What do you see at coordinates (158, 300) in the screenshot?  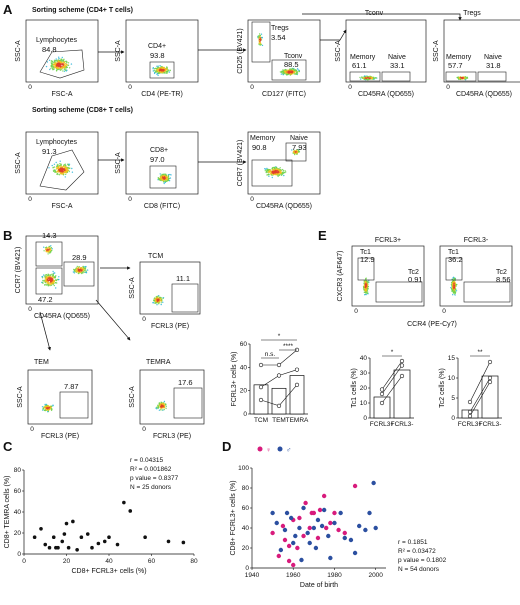 I see `b-tcm-cloud` at bounding box center [158, 300].